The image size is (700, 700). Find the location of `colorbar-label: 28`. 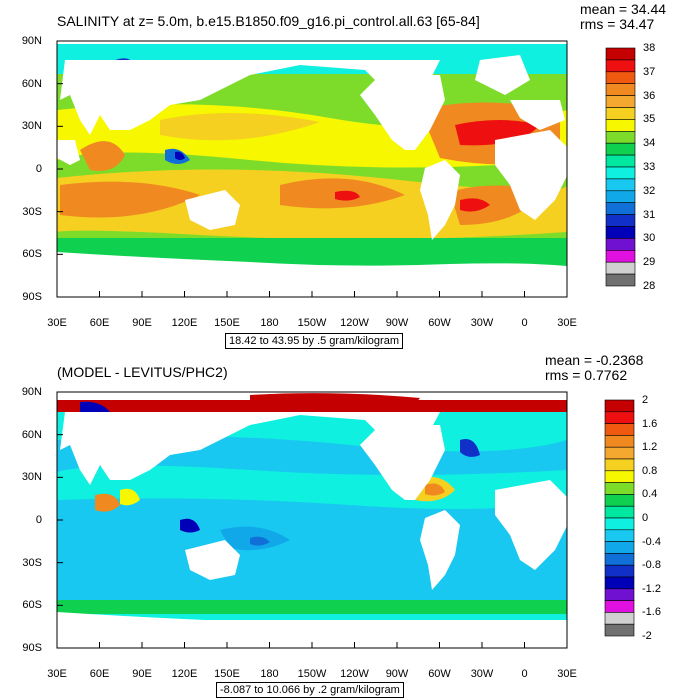

colorbar-label: 28 is located at coordinates (649, 286).